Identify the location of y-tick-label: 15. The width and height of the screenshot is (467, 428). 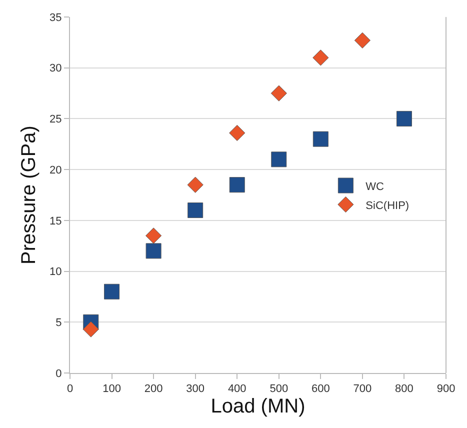
(56, 221).